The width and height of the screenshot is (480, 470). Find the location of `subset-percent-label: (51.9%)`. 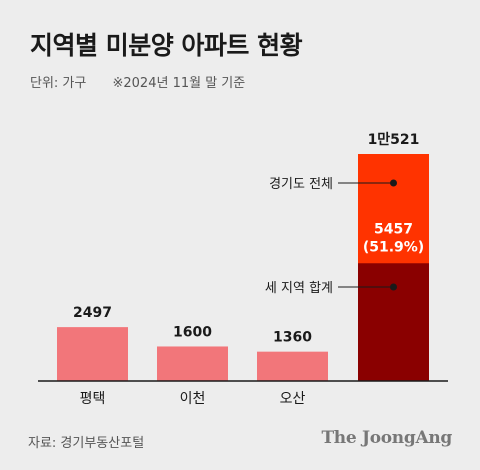

subset-percent-label: (51.9%) is located at coordinates (393, 247).